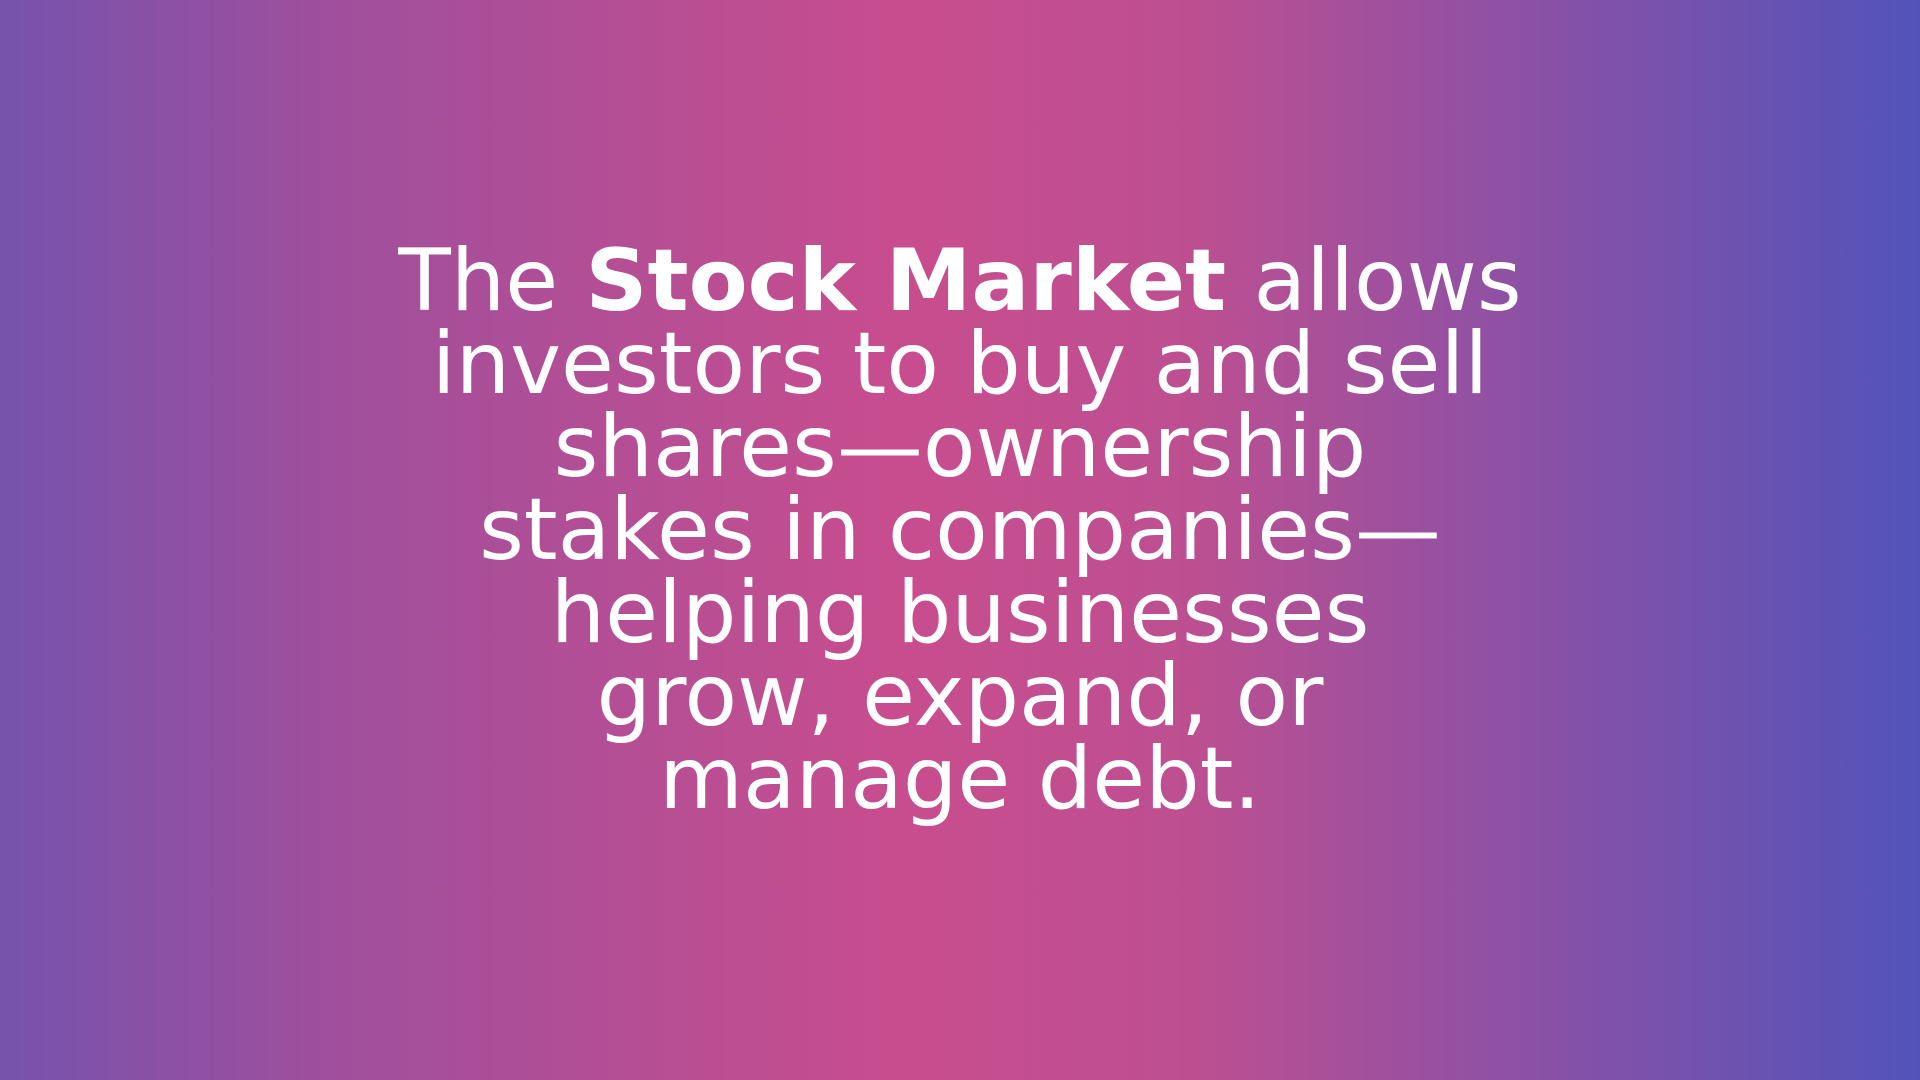  Describe the element at coordinates (960, 530) in the screenshot. I see `headline-line-4: stakes in companies—` at that location.